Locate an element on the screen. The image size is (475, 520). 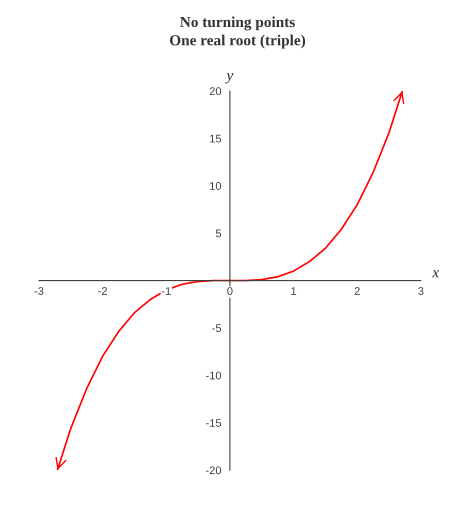
x-axis-title: x is located at coordinates (435, 274).